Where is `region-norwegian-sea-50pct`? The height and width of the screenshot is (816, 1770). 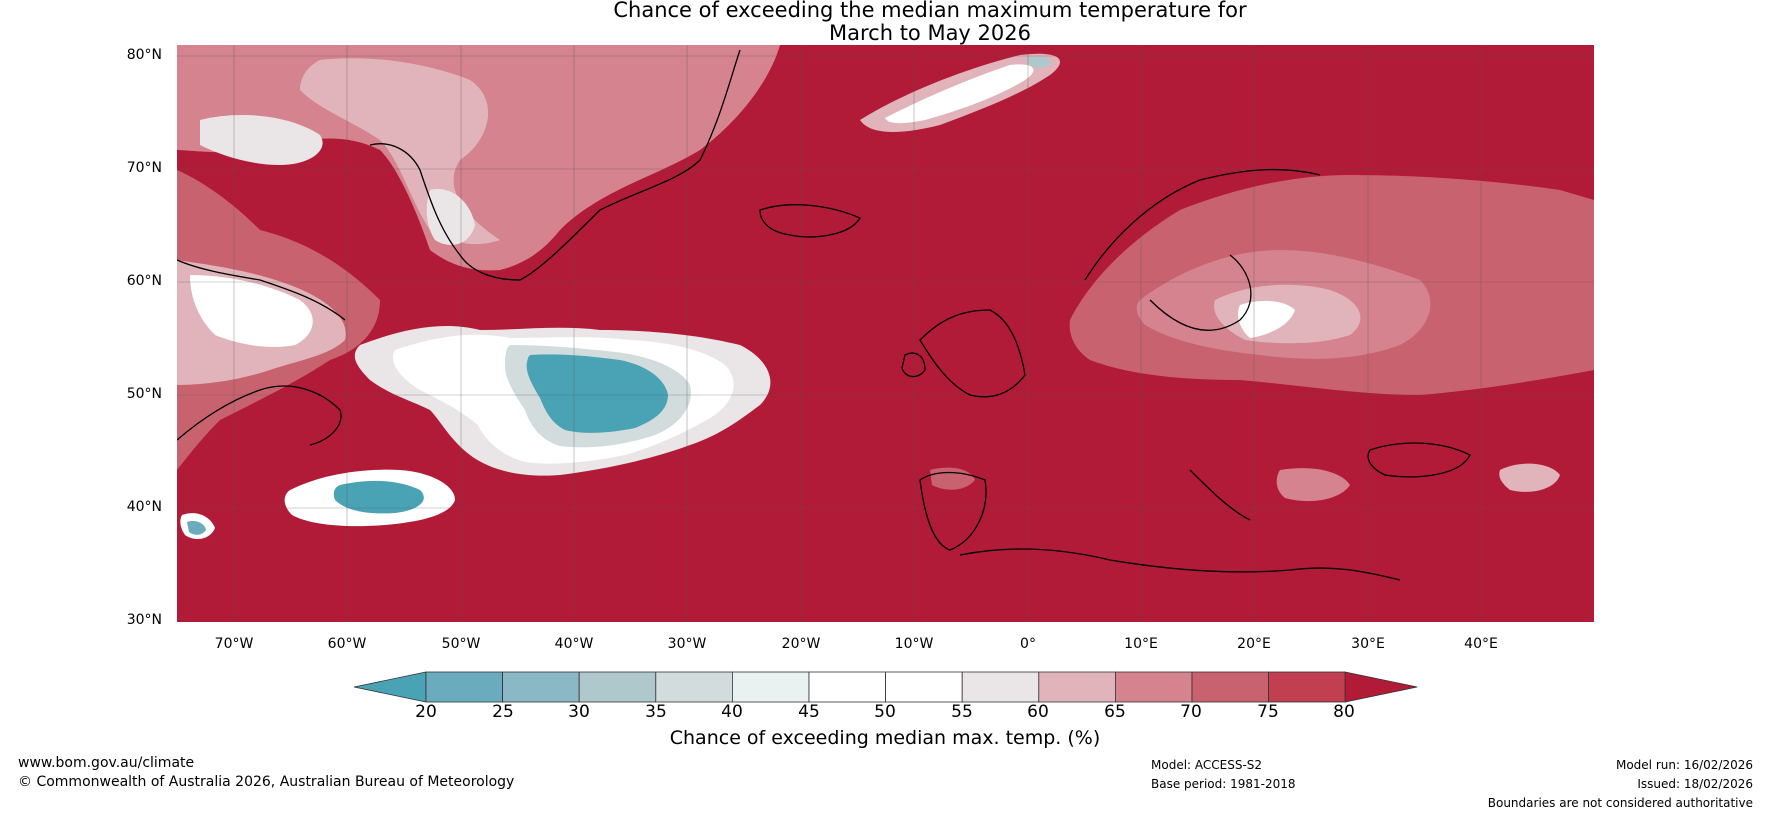 region-norwegian-sea-50pct is located at coordinates (959, 94).